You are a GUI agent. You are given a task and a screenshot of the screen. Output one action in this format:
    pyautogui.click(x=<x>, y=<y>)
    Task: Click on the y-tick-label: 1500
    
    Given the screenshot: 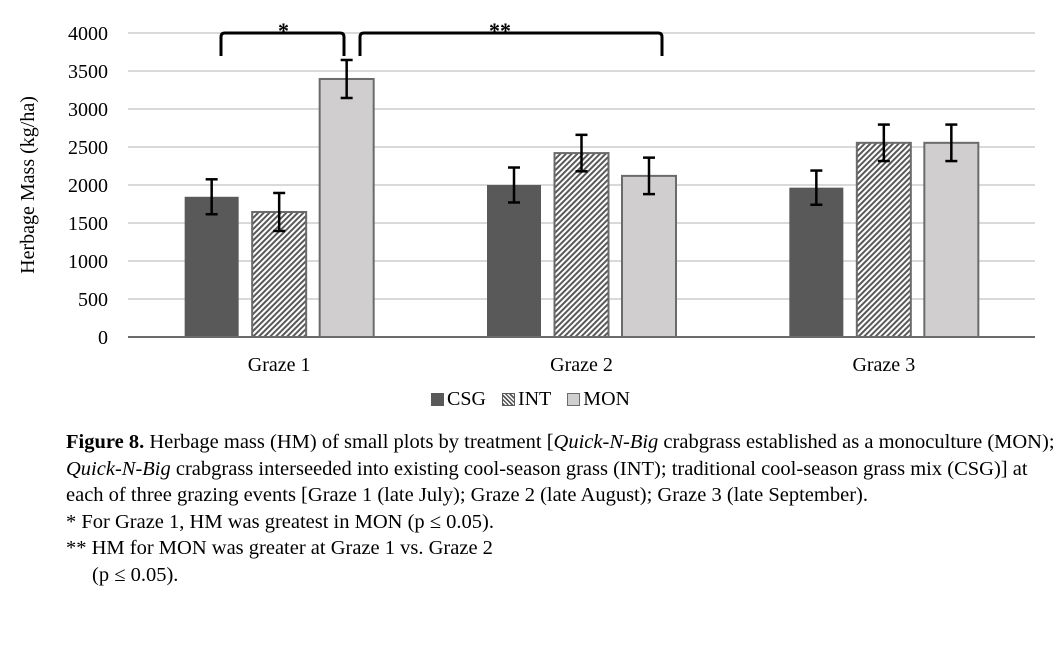 What is the action you would take?
    pyautogui.click(x=88, y=224)
    